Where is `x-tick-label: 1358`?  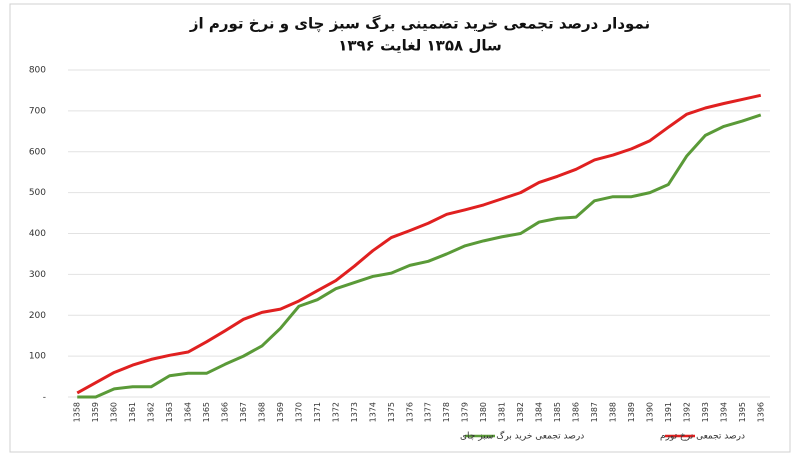 x-tick-label: 1358 is located at coordinates (77, 412).